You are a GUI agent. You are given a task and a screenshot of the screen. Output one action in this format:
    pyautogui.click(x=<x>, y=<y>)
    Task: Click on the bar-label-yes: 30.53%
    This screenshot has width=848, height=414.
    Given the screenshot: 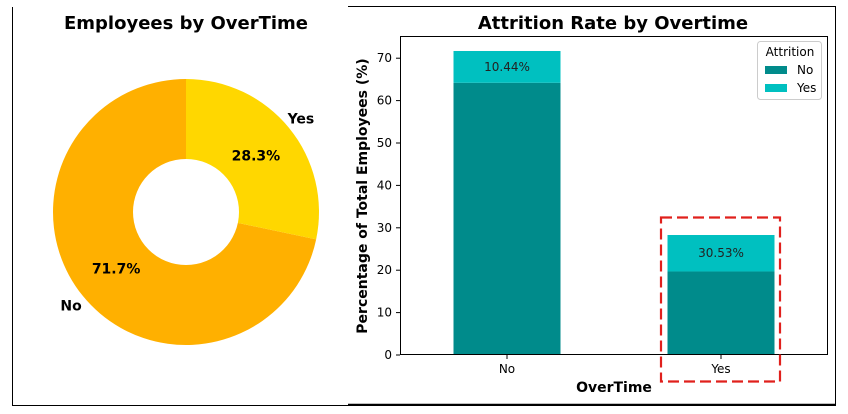 What is the action you would take?
    pyautogui.click(x=721, y=253)
    